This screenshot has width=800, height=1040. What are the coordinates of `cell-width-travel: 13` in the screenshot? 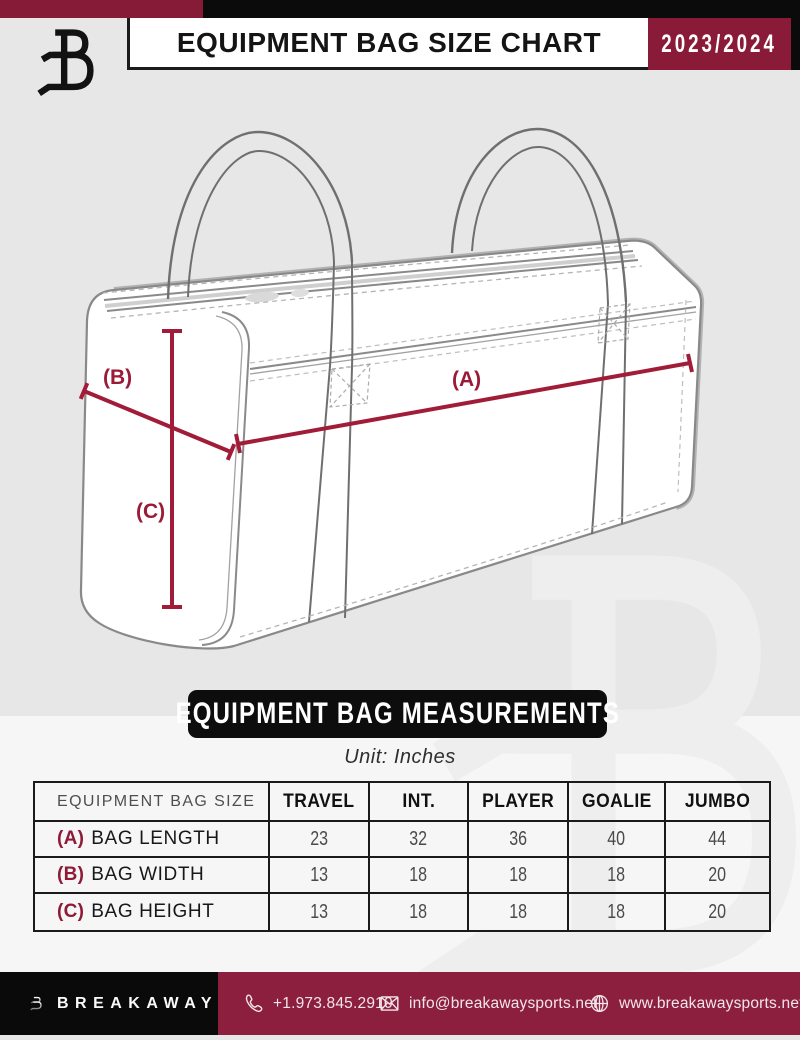 It's located at (320, 876).